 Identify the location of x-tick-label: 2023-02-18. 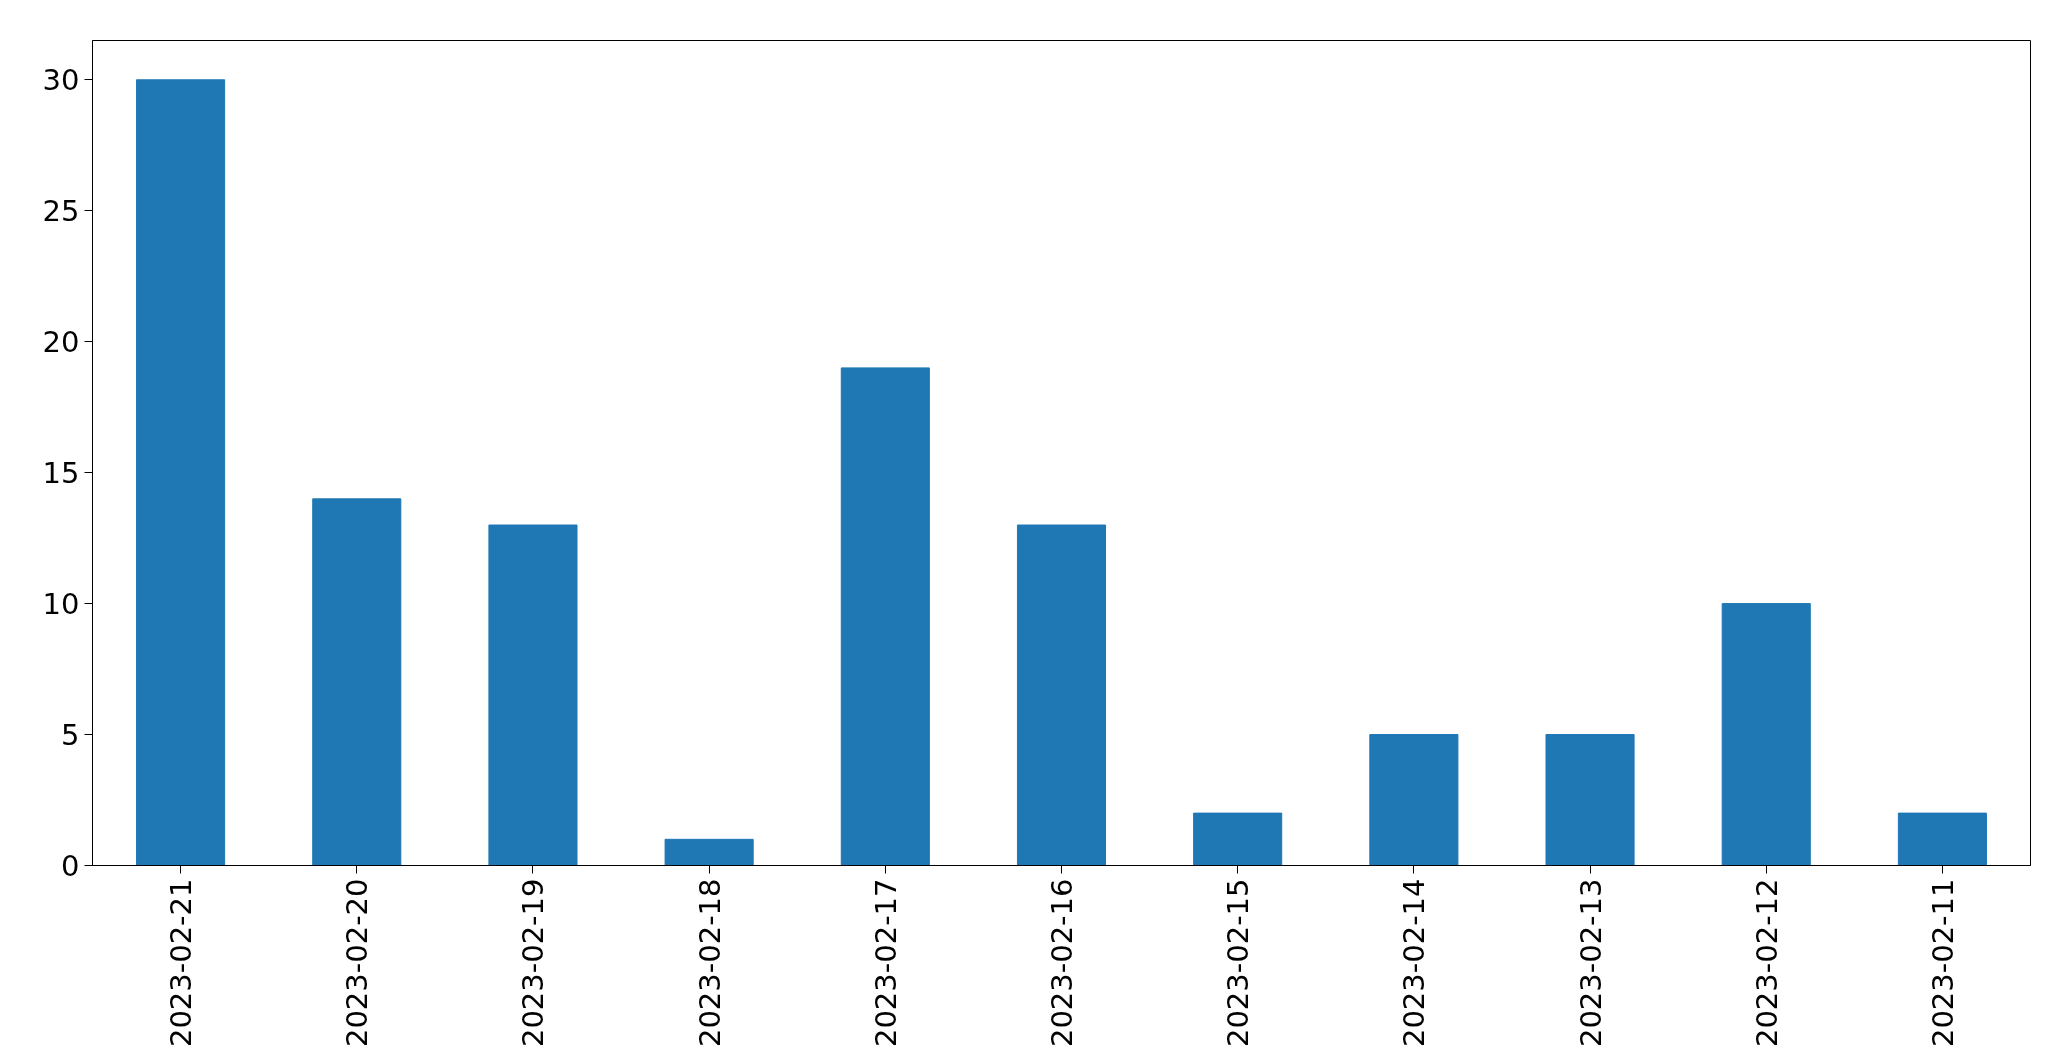
(709, 963).